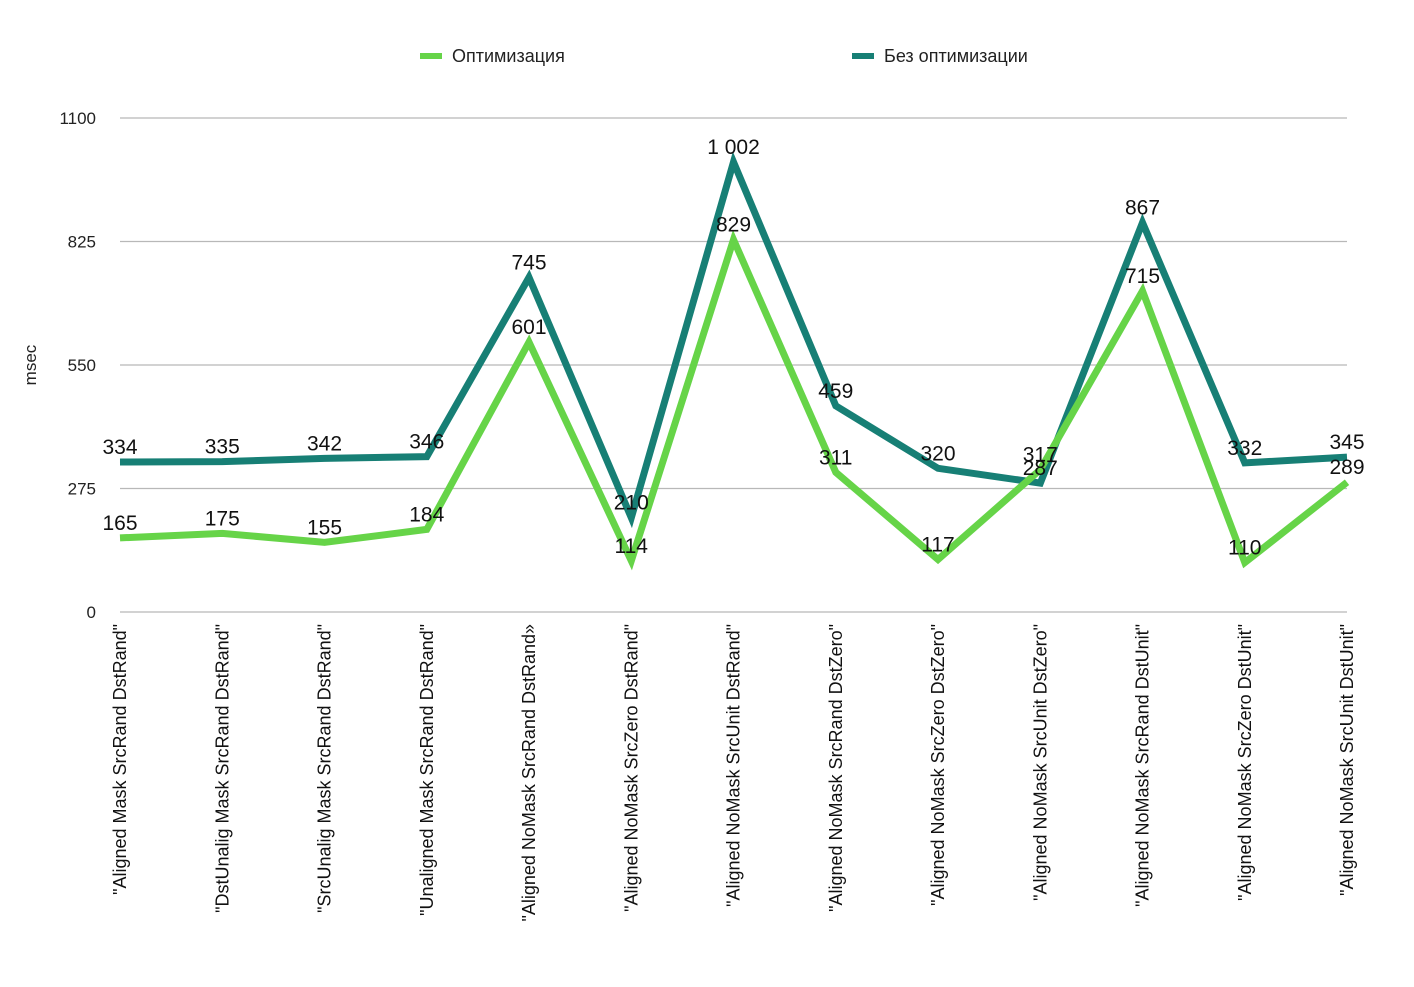 This screenshot has width=1414, height=987. Describe the element at coordinates (528, 327) in the screenshot. I see `data-label: 601` at that location.